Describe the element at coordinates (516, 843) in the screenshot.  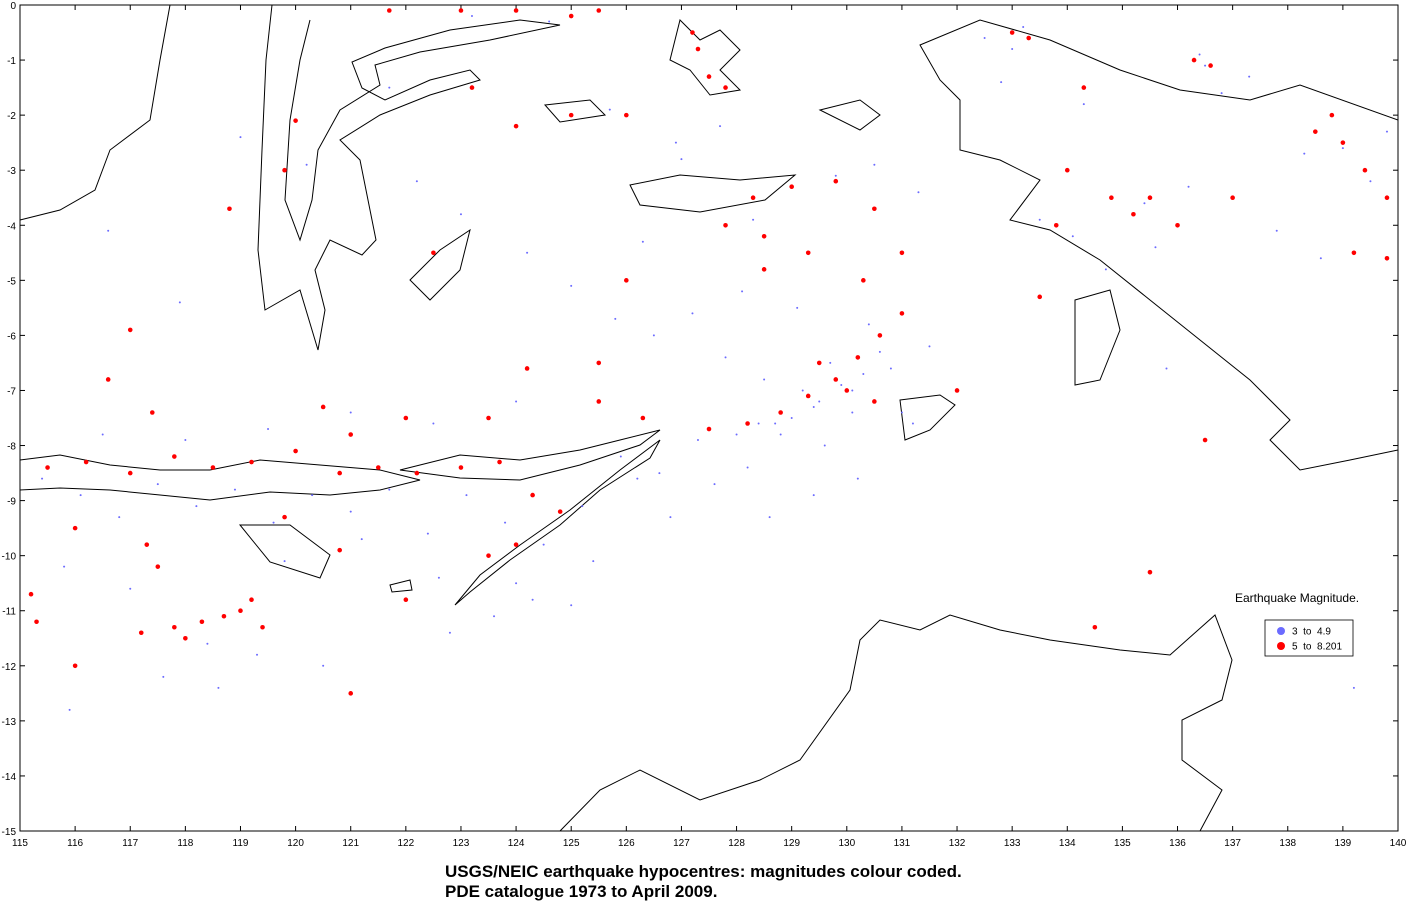
I see `x-tick-label: 124` at that location.